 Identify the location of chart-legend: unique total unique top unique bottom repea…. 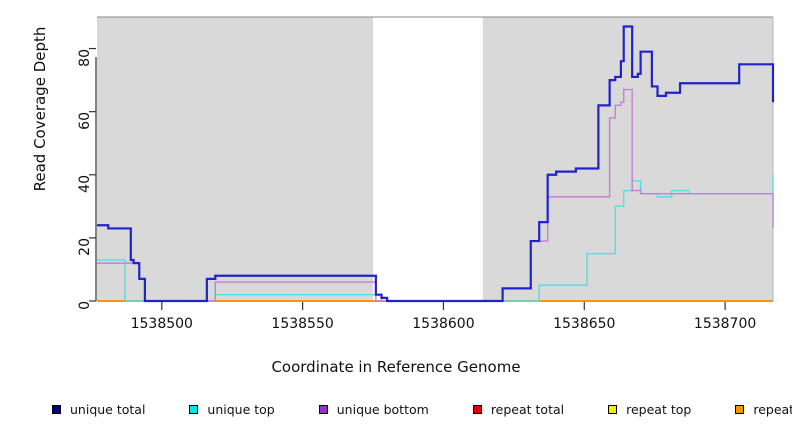
(396, 409).